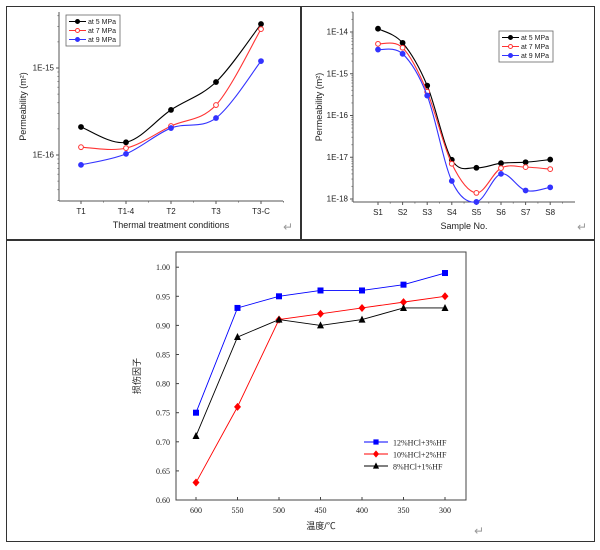  Describe the element at coordinates (163, 413) in the screenshot. I see `y-tick-label: 0.75` at that location.